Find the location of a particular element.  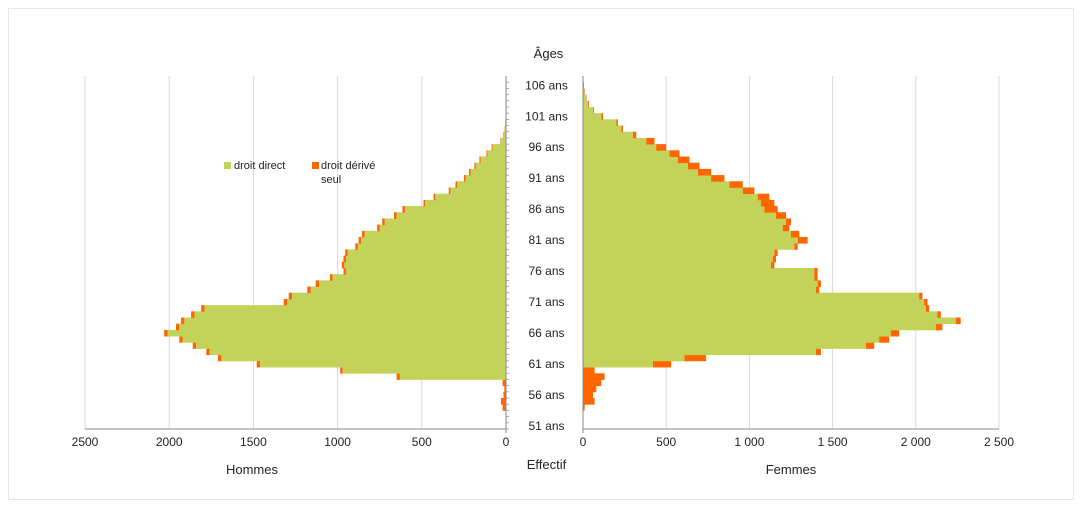

x-tick-label-right: 0 is located at coordinates (583, 442).